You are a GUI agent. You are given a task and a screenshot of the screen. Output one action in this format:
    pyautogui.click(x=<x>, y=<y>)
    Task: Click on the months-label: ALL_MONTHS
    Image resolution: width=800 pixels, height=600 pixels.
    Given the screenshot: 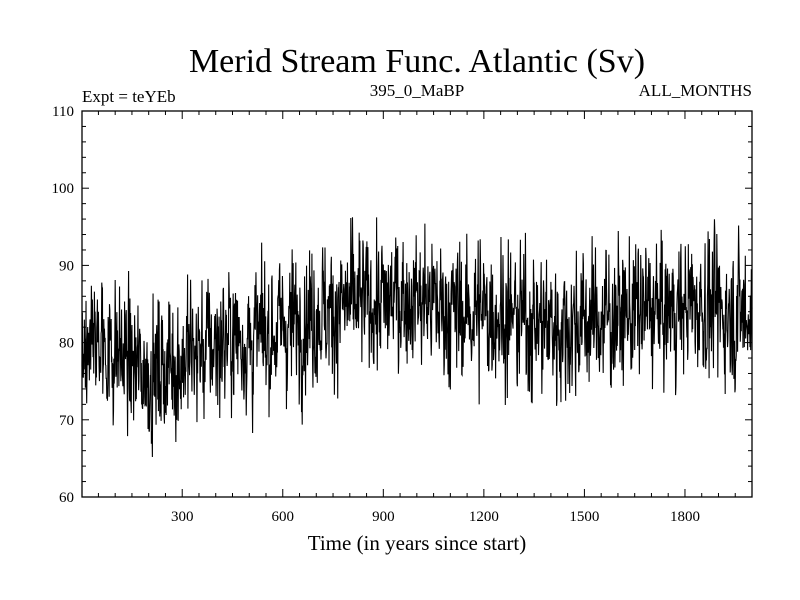 What is the action you would take?
    pyautogui.click(x=695, y=90)
    